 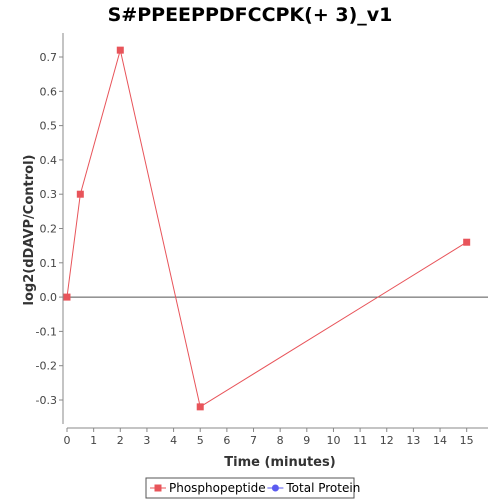 I want to click on x-tick-label: 9, so click(x=306, y=440).